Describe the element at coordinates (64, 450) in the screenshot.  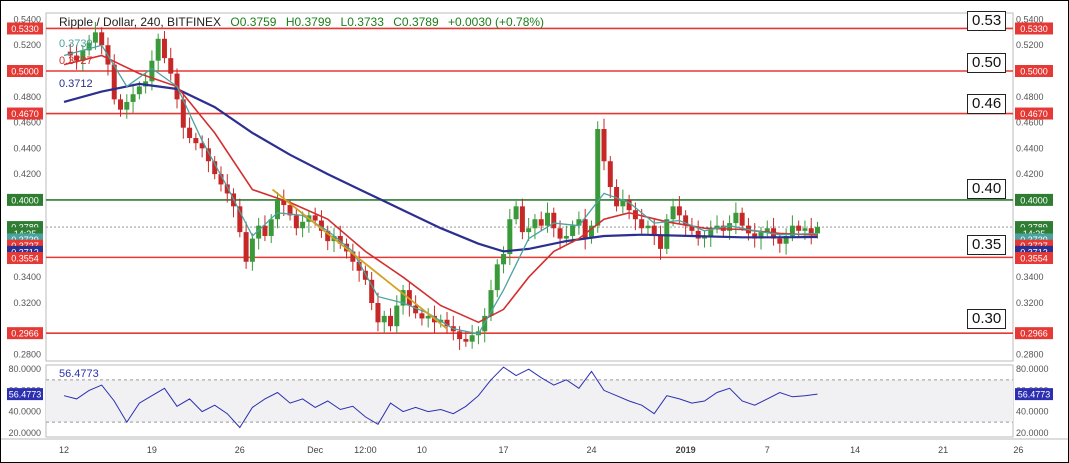
I see `x-tick-label: 12` at that location.